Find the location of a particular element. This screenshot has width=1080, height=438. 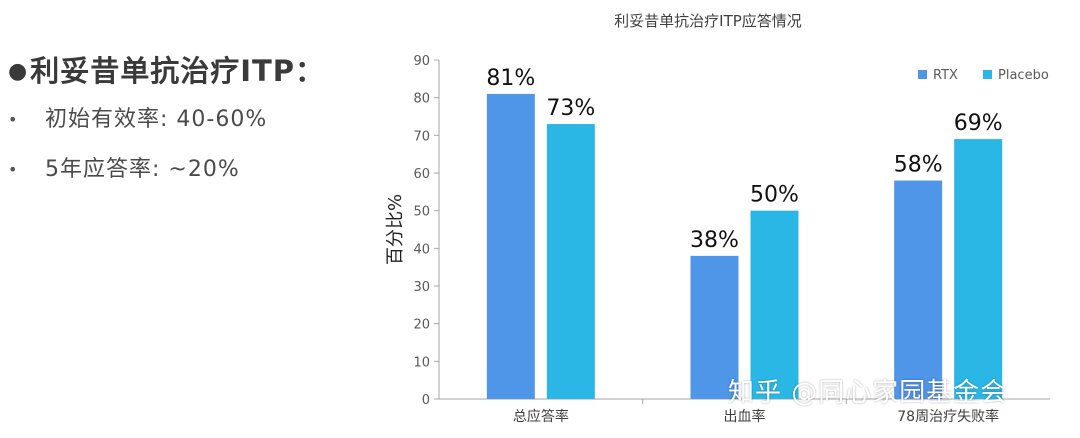

y-tick-label: 0 is located at coordinates (426, 400).